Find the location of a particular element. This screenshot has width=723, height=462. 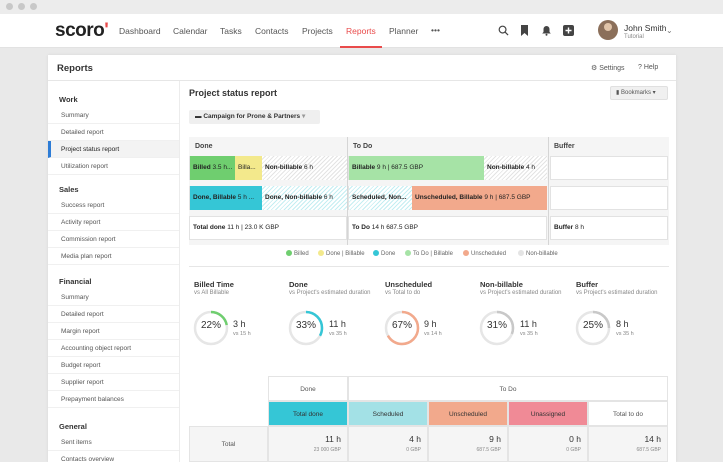

add-icon is located at coordinates (568, 32).